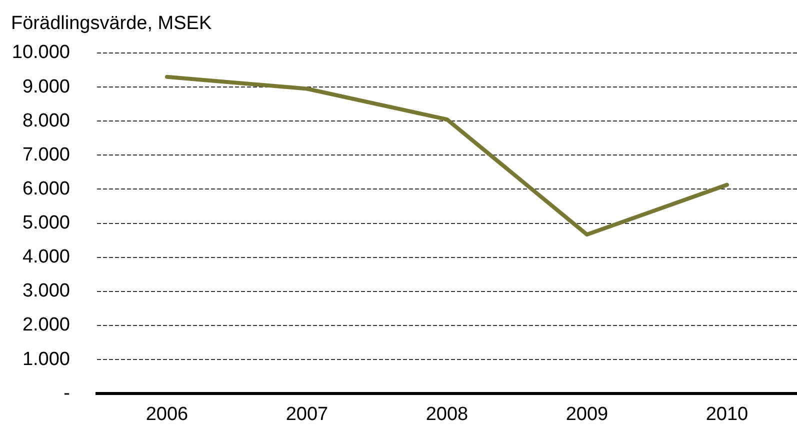  I want to click on y-tick-label: 3.000, so click(46, 291).